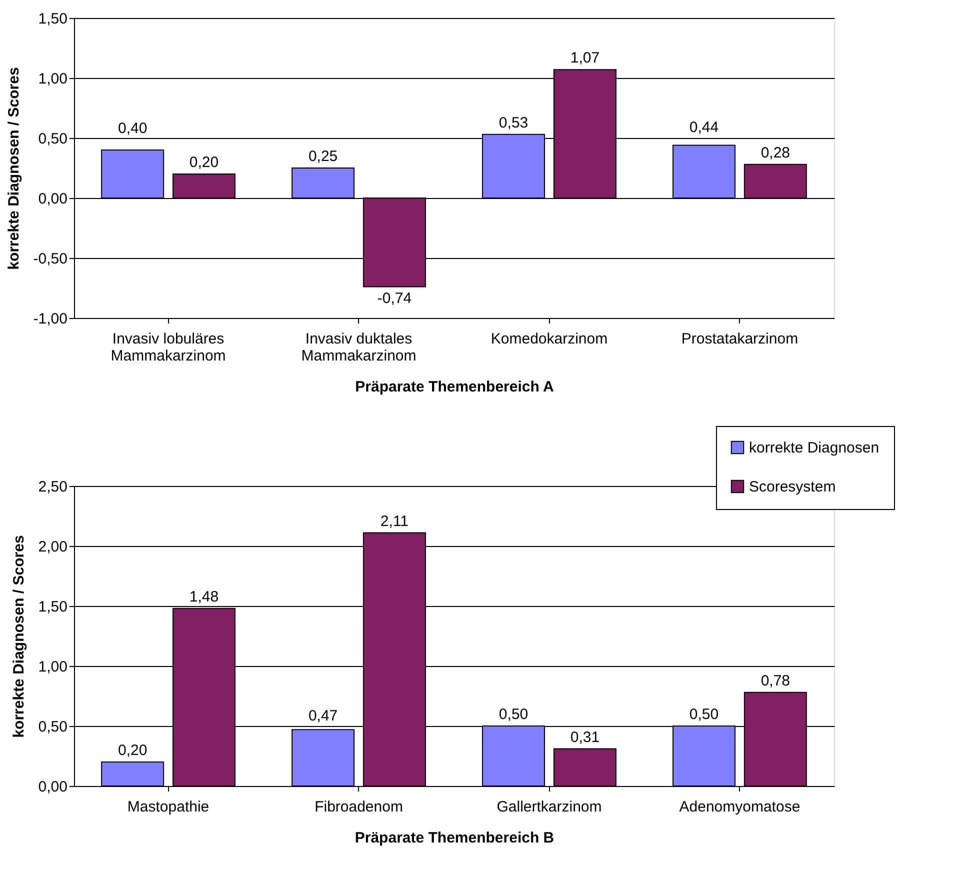 This screenshot has width=956, height=894. Describe the element at coordinates (133, 128) in the screenshot. I see `data-label: 0,40` at that location.